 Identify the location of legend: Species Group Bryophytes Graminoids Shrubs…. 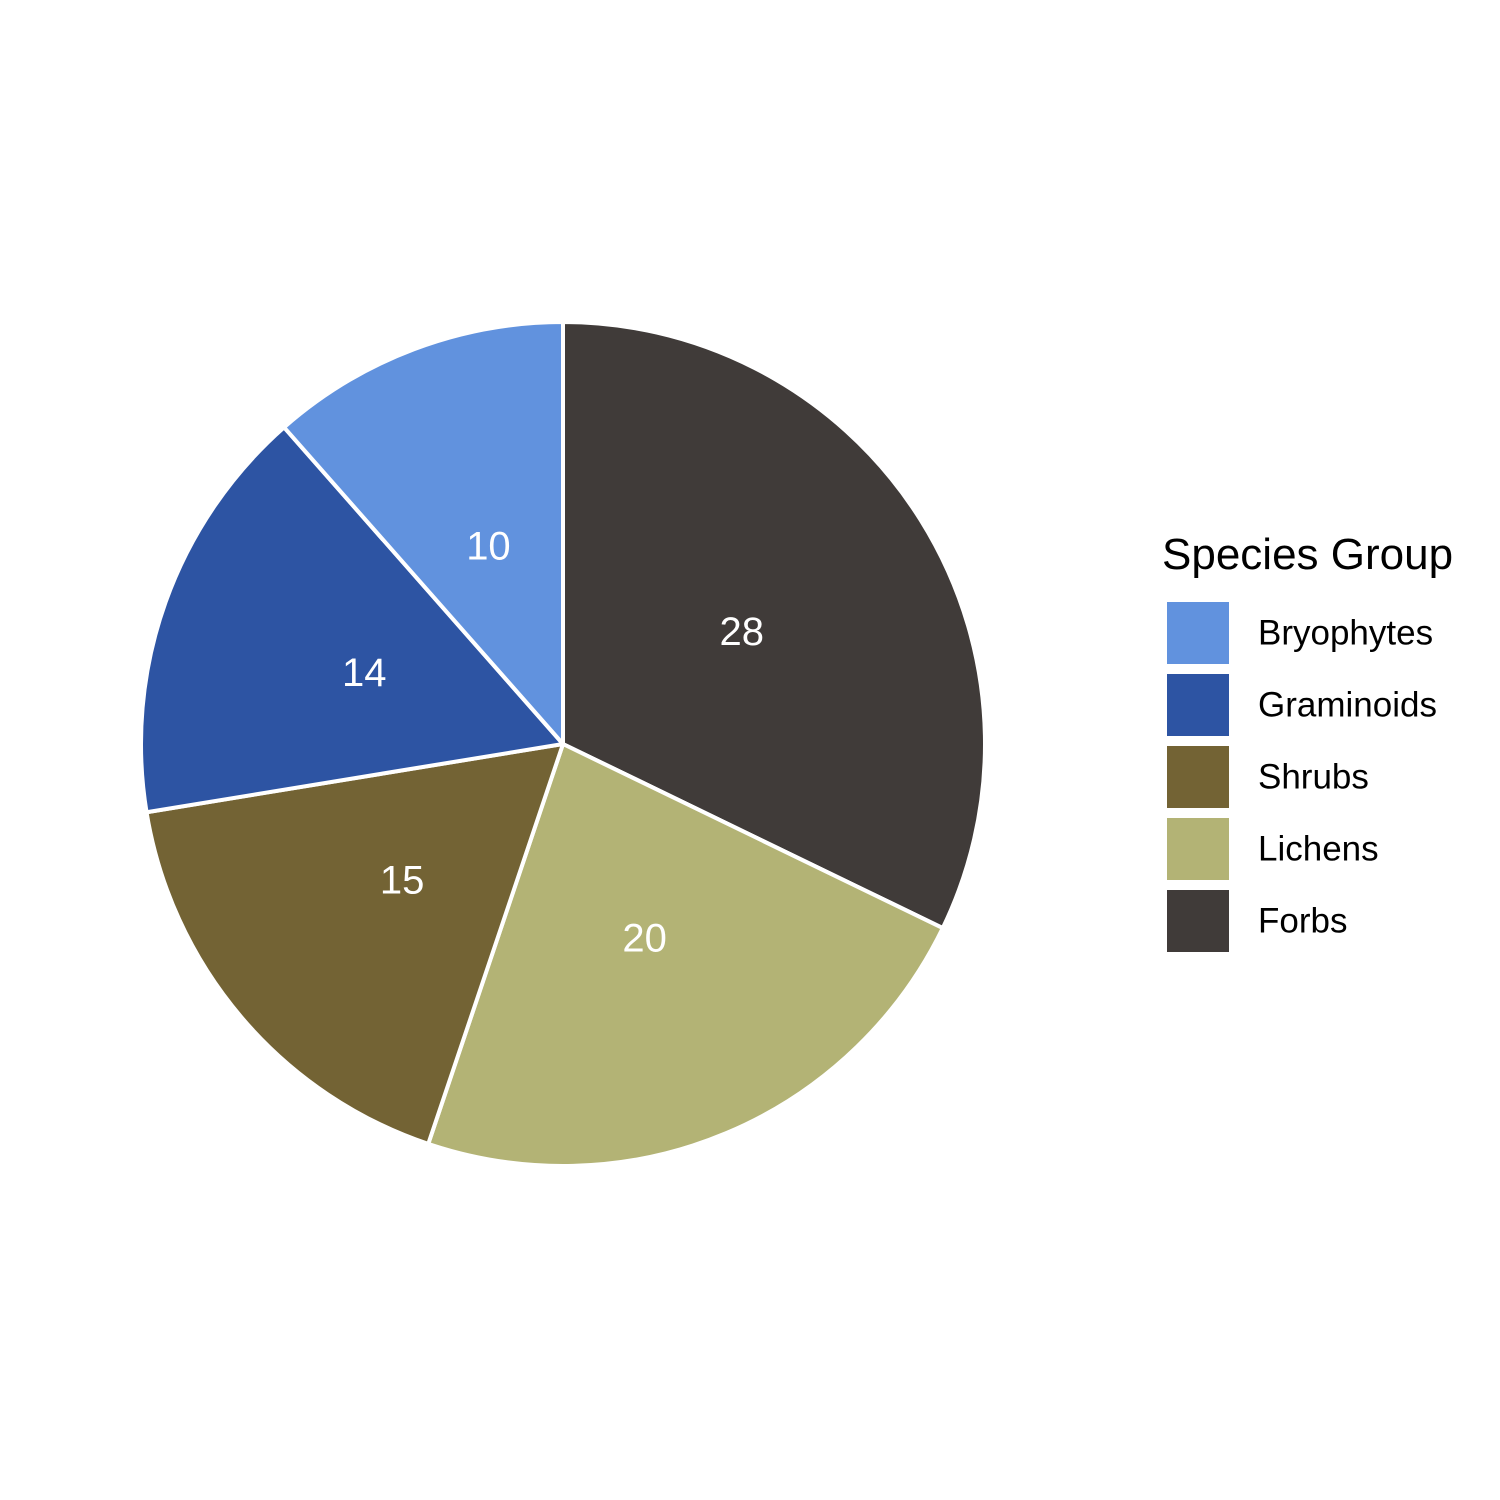
(1307, 741).